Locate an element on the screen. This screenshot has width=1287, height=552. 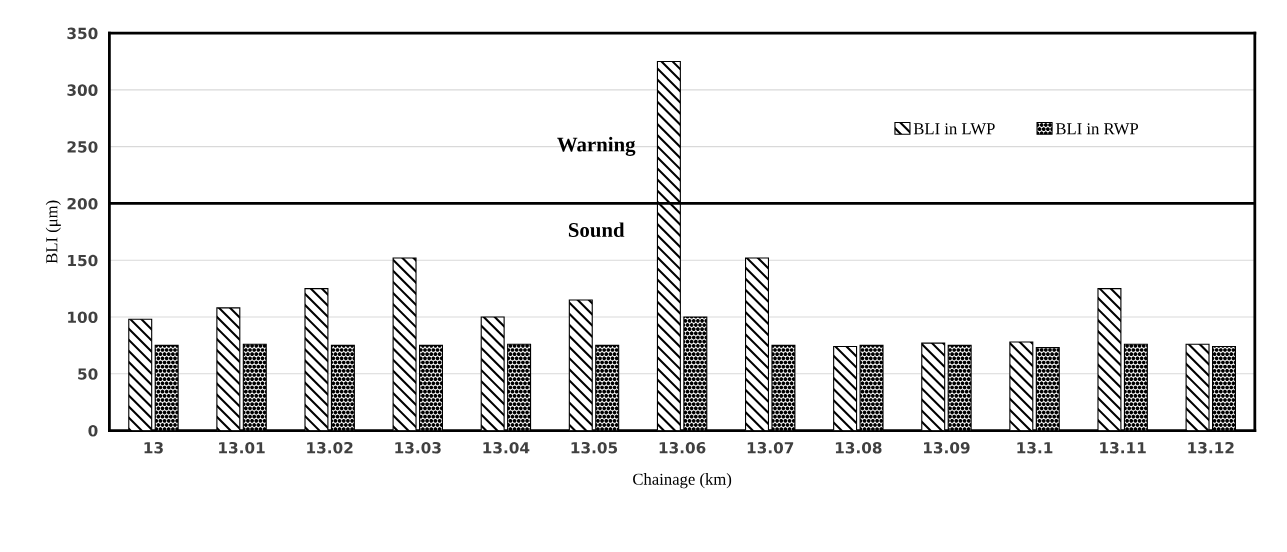
x-tick-label: 13.01 is located at coordinates (242, 447).